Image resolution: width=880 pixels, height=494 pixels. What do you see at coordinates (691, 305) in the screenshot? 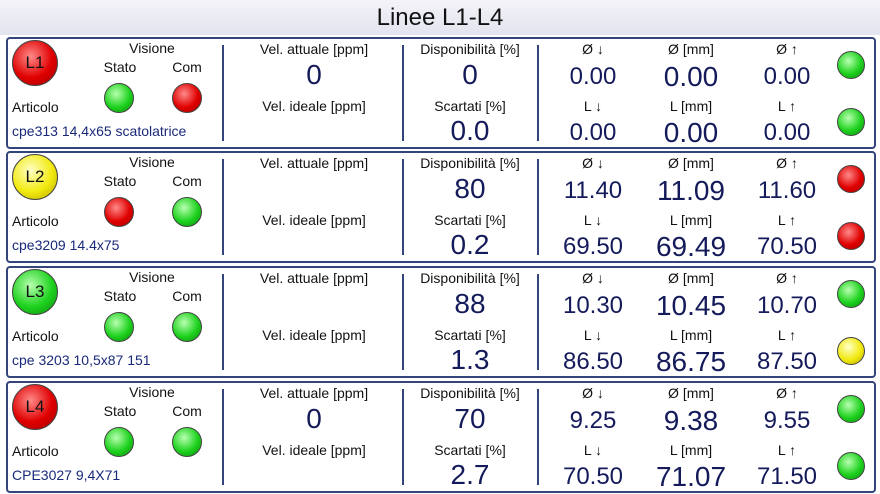
I see `value: 10.45` at bounding box center [691, 305].